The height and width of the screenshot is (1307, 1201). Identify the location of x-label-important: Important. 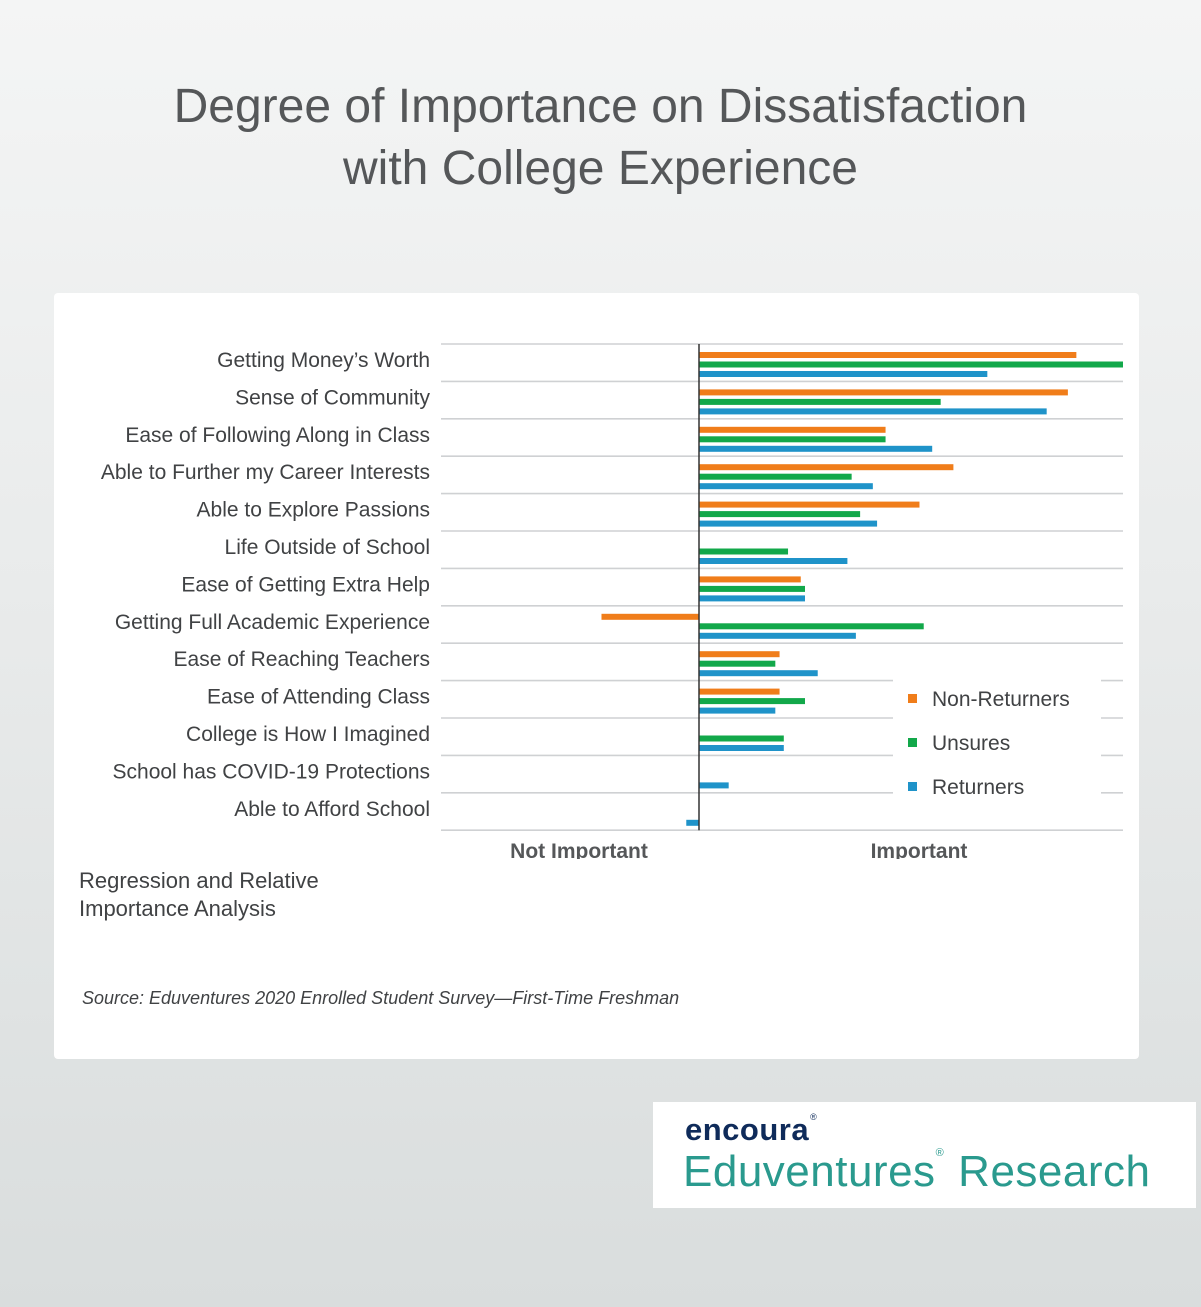
(919, 849).